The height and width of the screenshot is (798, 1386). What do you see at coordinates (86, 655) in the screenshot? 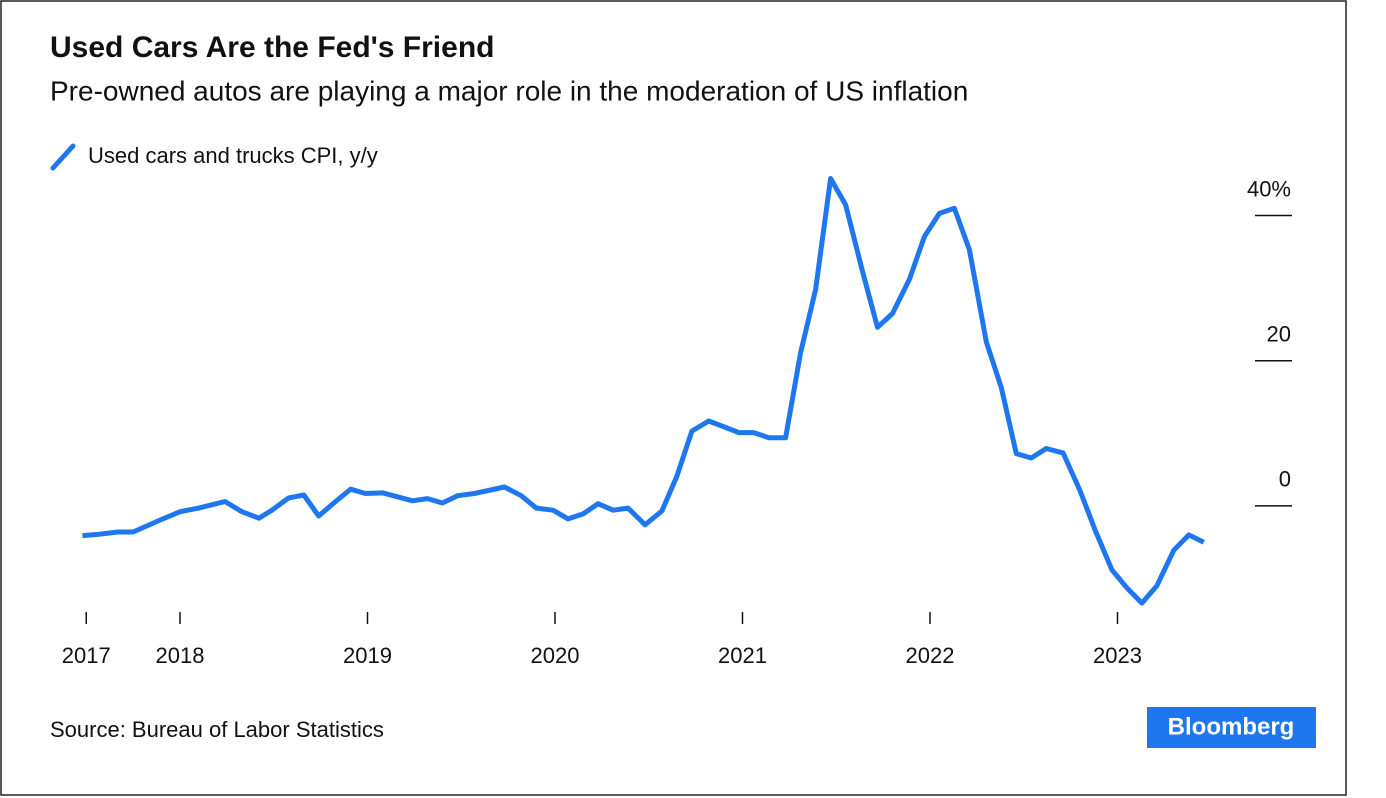
I see `x-tick-label: 2017` at bounding box center [86, 655].